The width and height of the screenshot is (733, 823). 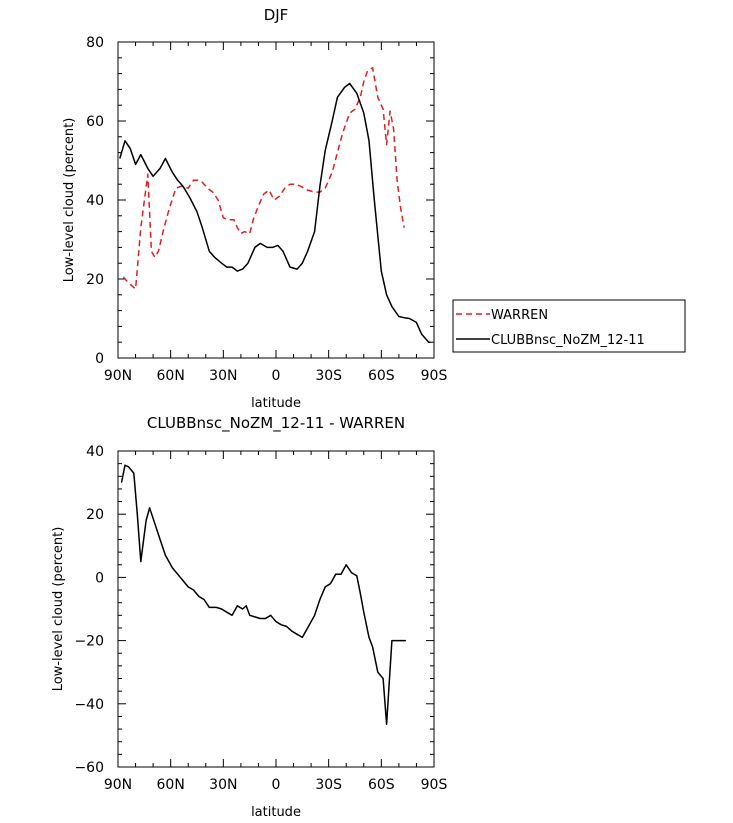 What do you see at coordinates (89, 705) in the screenshot?
I see `y-tick-label: −40` at bounding box center [89, 705].